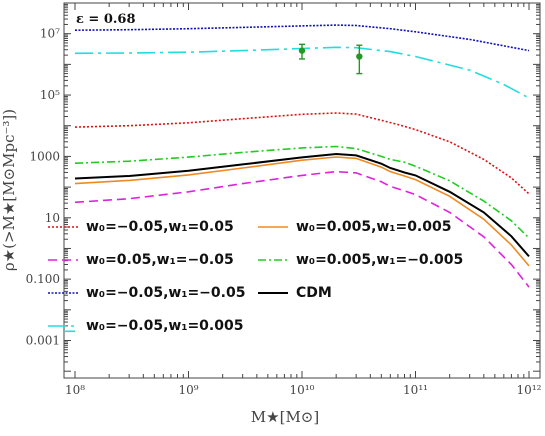 This screenshot has height=436, width=545. What do you see at coordinates (160, 227) in the screenshot?
I see `legend-label: w₀=−0.05,w₁=0.05` at bounding box center [160, 227].